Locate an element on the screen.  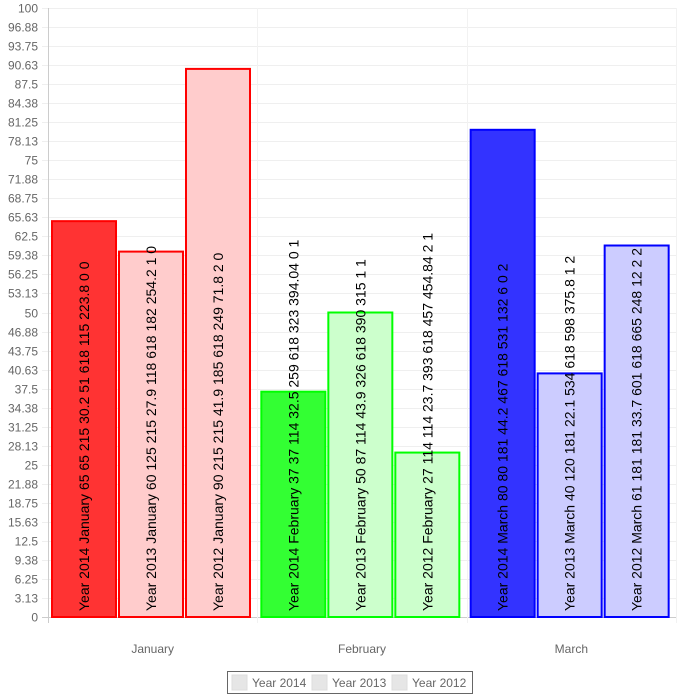
y-tick-label: 18.75 is located at coordinates (23, 504).